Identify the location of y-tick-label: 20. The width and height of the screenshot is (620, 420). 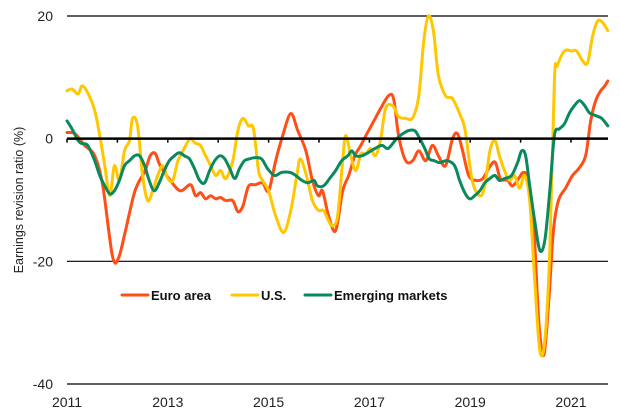
(45, 16).